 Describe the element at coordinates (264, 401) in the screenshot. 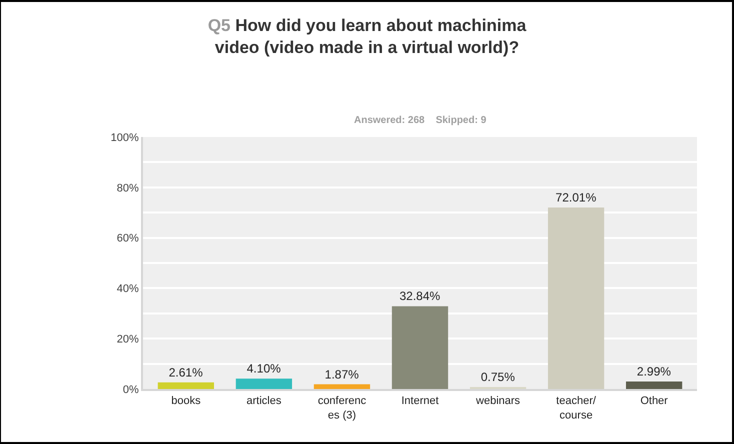

I see `x-tick-label: articles` at that location.